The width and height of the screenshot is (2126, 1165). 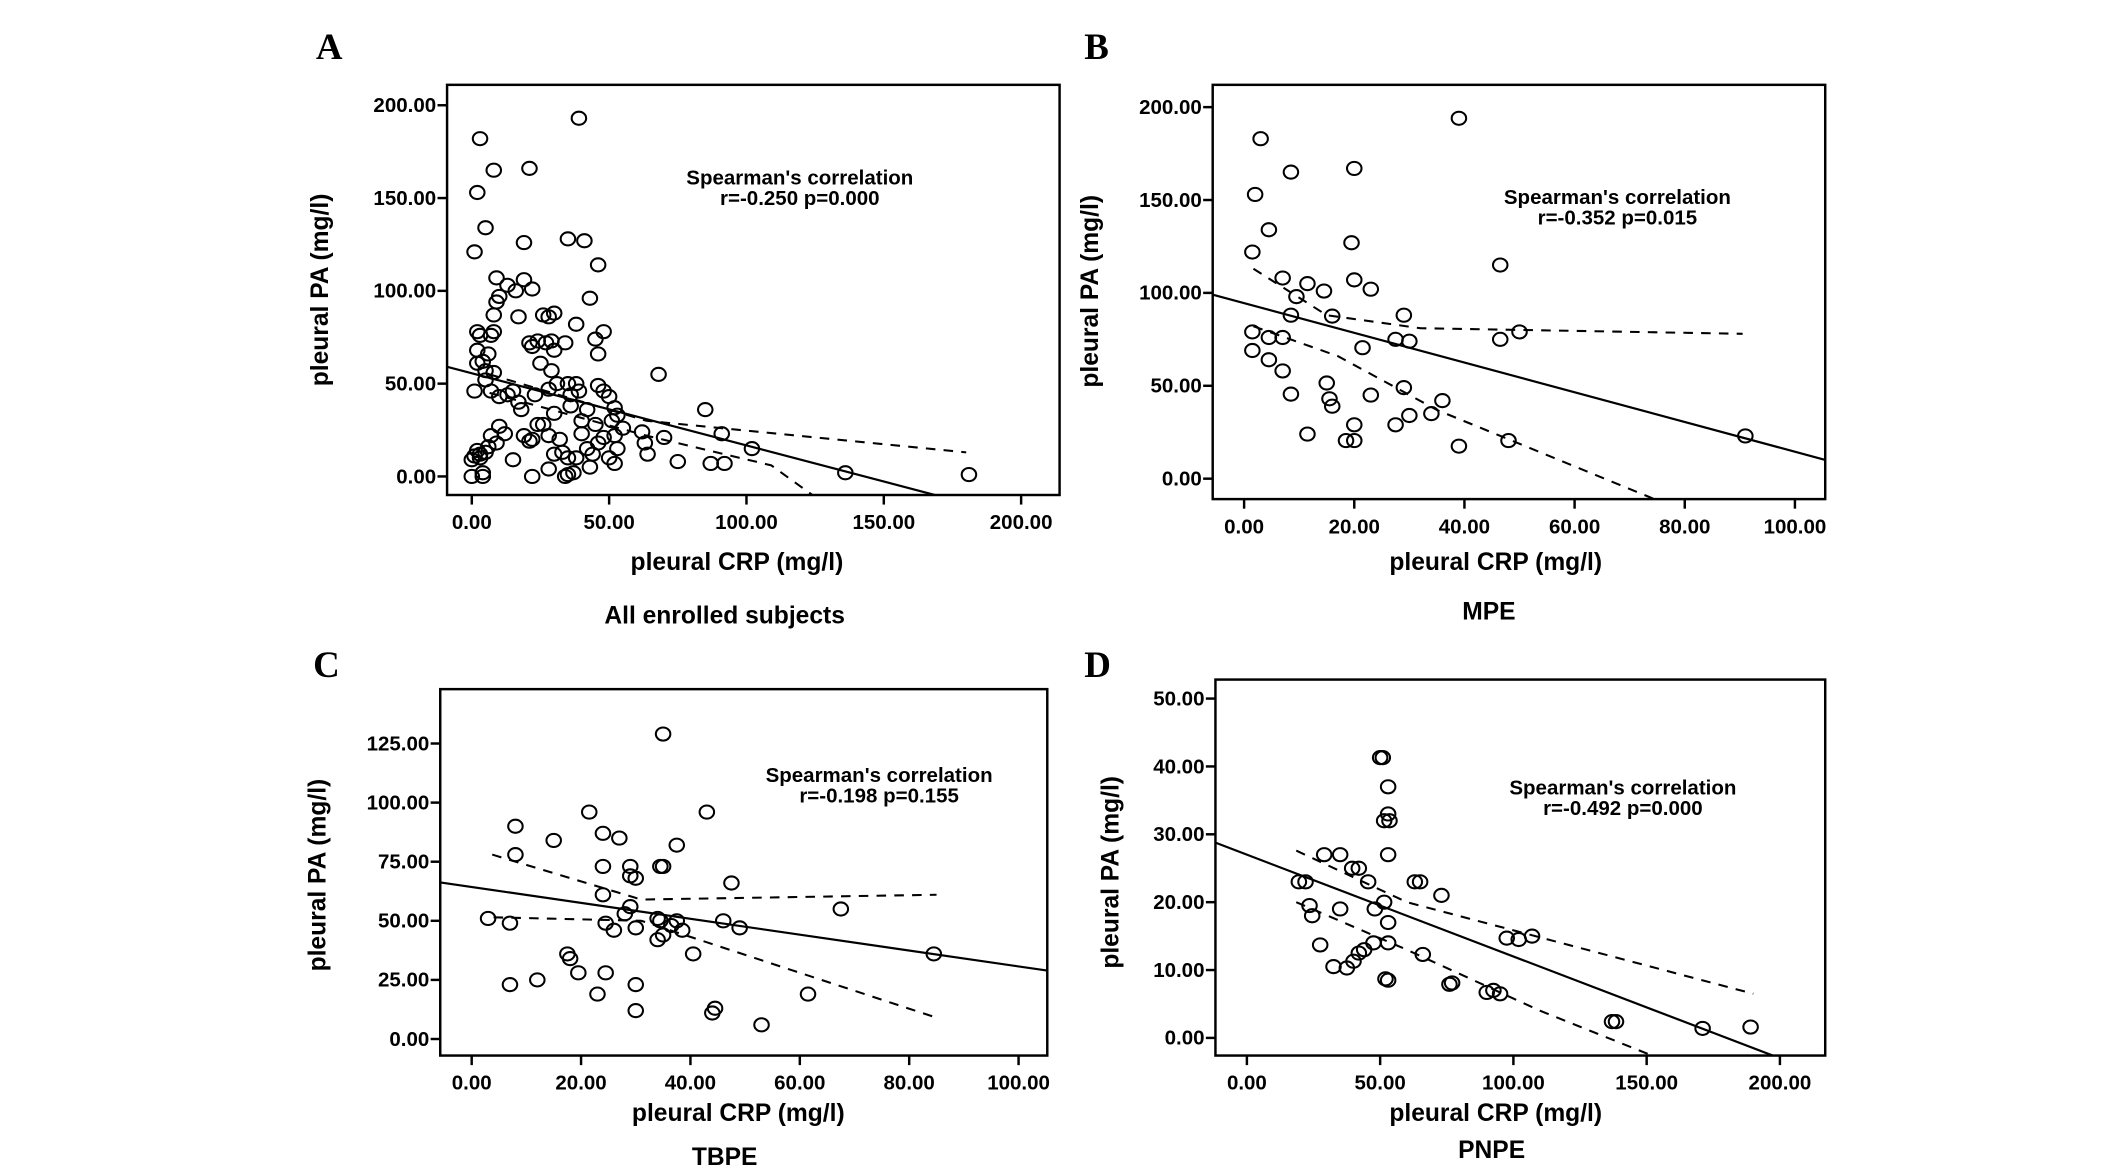 What do you see at coordinates (1178, 766) in the screenshot?
I see `y-tick-label: 40.00` at bounding box center [1178, 766].